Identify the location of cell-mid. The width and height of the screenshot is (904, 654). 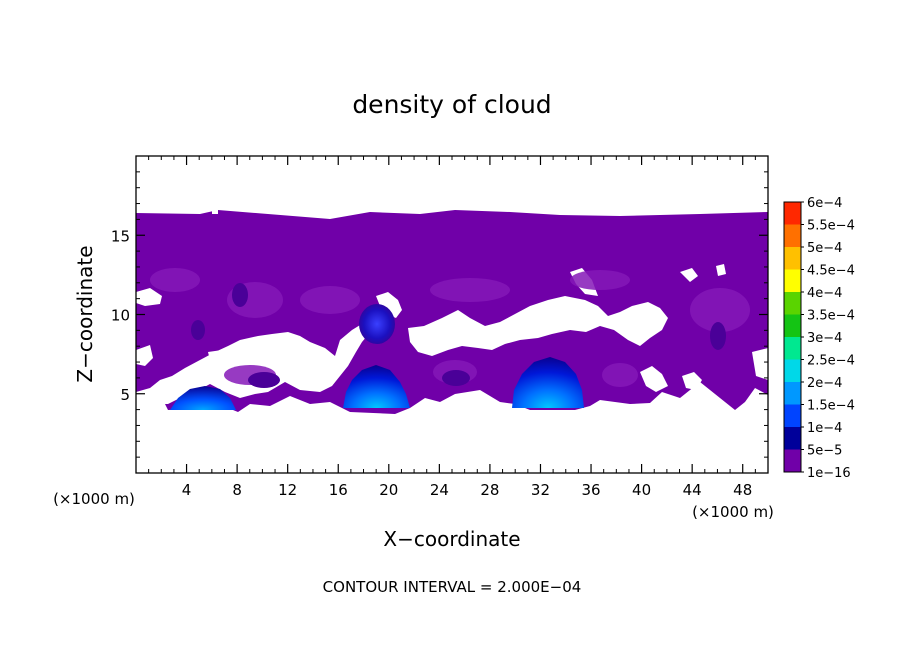
(376, 386).